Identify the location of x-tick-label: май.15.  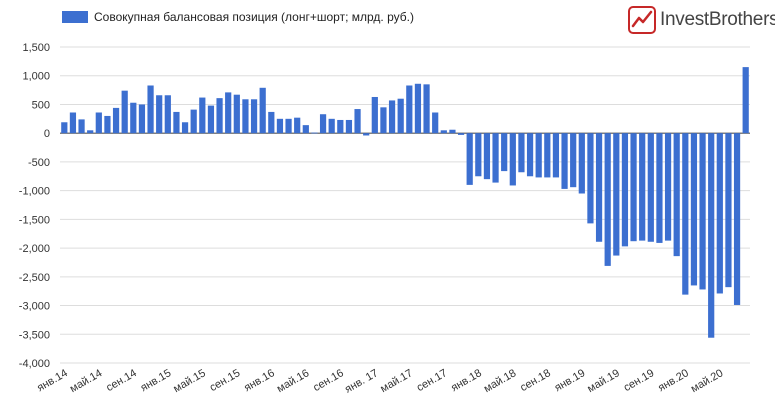
(189, 381).